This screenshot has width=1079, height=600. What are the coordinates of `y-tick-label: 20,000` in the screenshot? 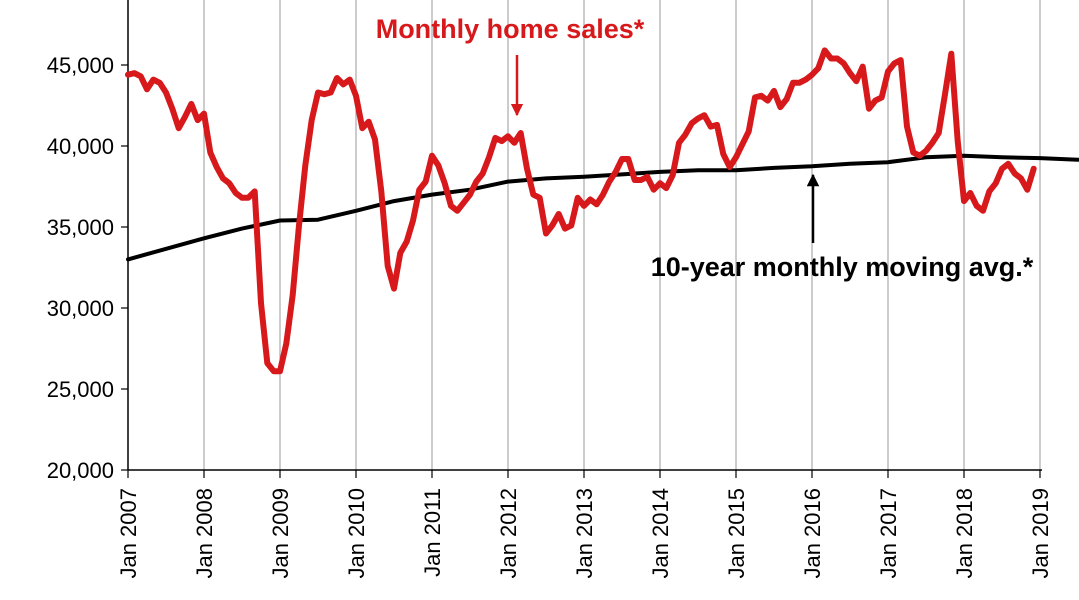 It's located at (80, 470).